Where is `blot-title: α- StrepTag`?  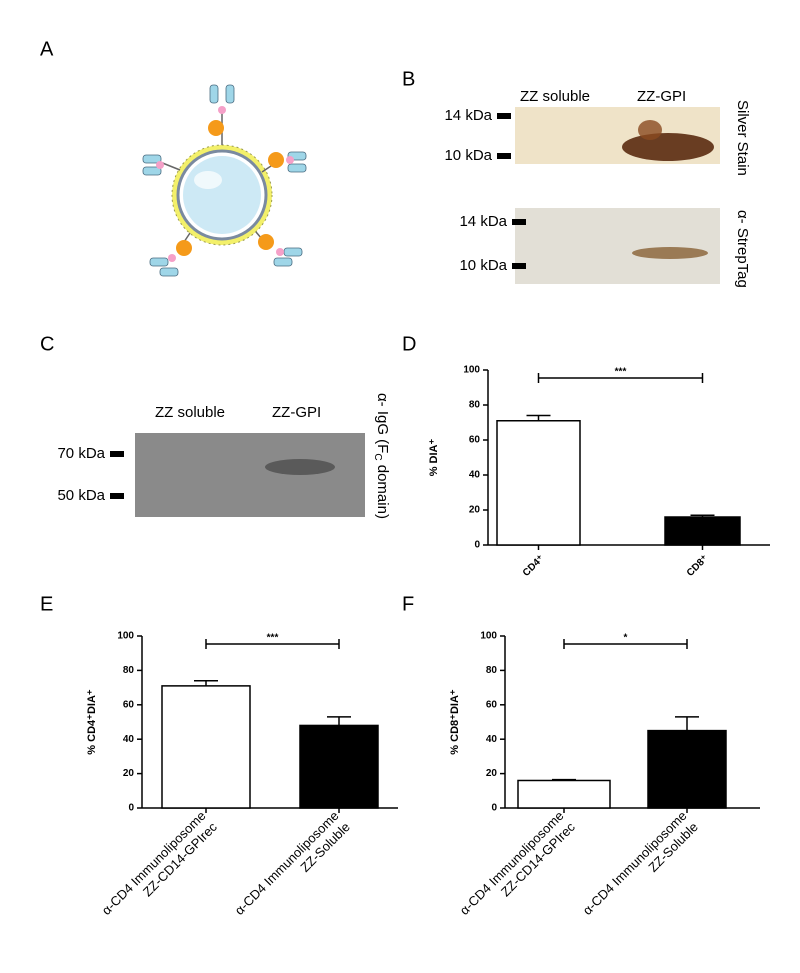
blot-title: α- StrepTag is located at coordinates (742, 249).